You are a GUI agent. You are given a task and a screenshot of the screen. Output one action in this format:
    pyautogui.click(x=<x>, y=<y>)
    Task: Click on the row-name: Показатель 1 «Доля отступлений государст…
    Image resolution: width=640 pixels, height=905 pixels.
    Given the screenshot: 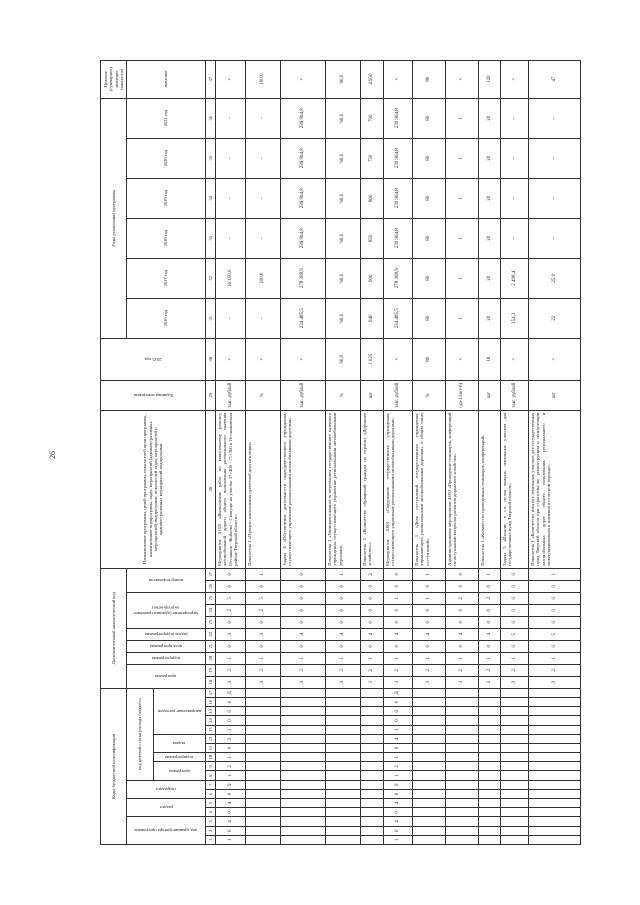 What is the action you would take?
    pyautogui.click(x=429, y=489)
    